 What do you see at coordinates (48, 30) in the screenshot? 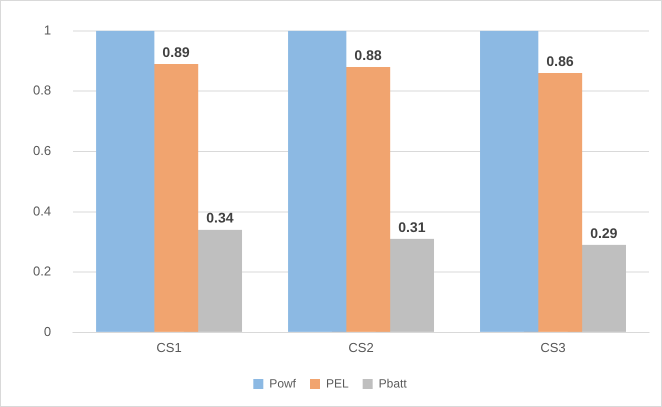
I see `y-tick-label: 1` at bounding box center [48, 30].